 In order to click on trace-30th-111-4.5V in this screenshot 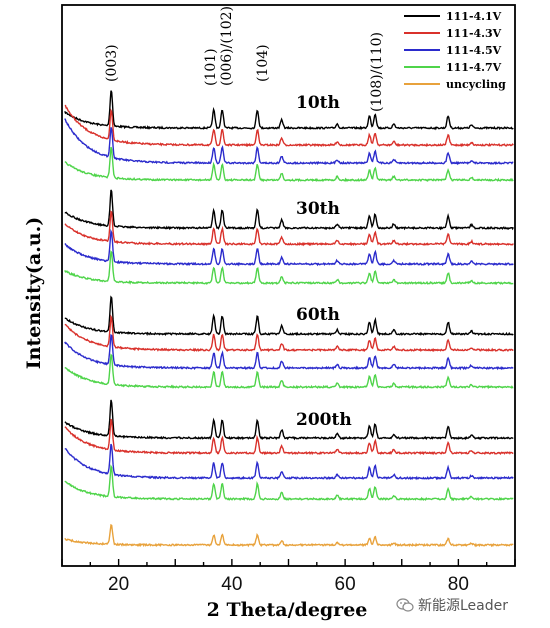, I will do `click(289, 247)`.